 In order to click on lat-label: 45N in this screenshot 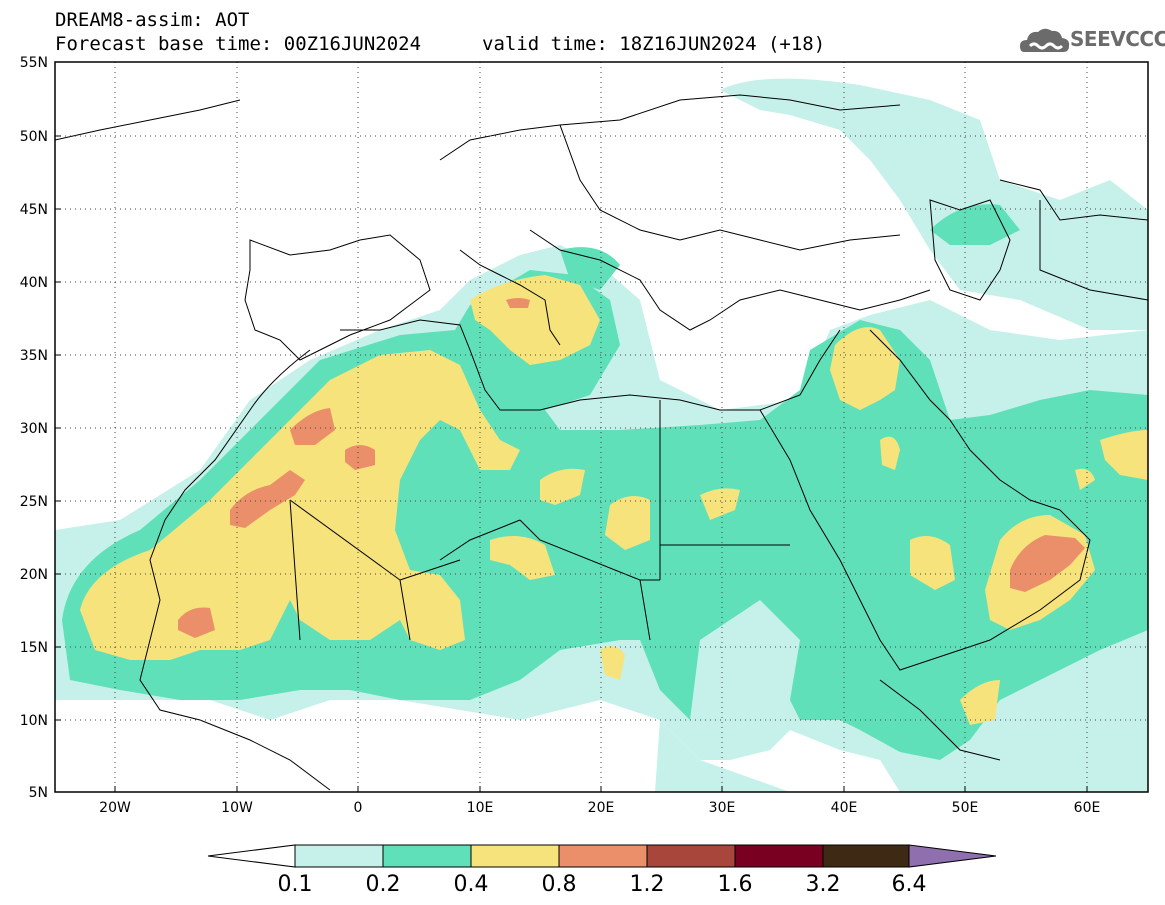, I will do `click(34, 210)`.